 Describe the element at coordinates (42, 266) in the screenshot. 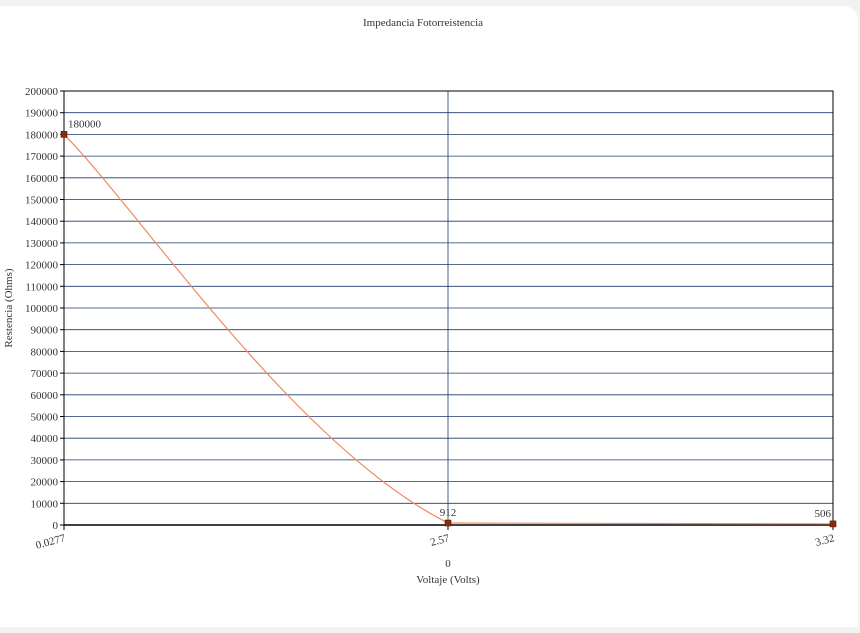

I see `y-tick-label: 120000` at that location.